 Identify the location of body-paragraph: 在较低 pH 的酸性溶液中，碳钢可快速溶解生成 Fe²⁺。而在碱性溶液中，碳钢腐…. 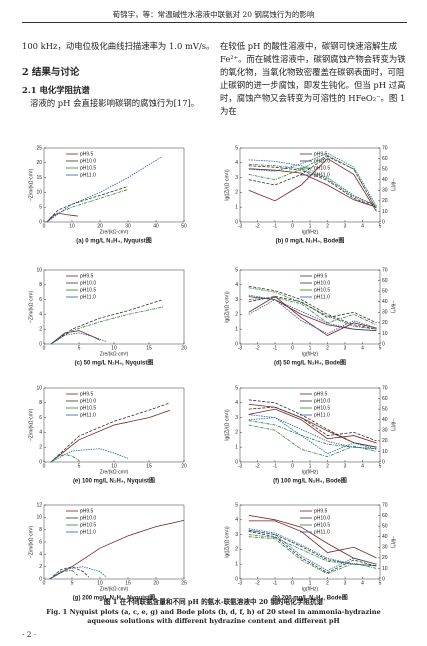
(313, 78).